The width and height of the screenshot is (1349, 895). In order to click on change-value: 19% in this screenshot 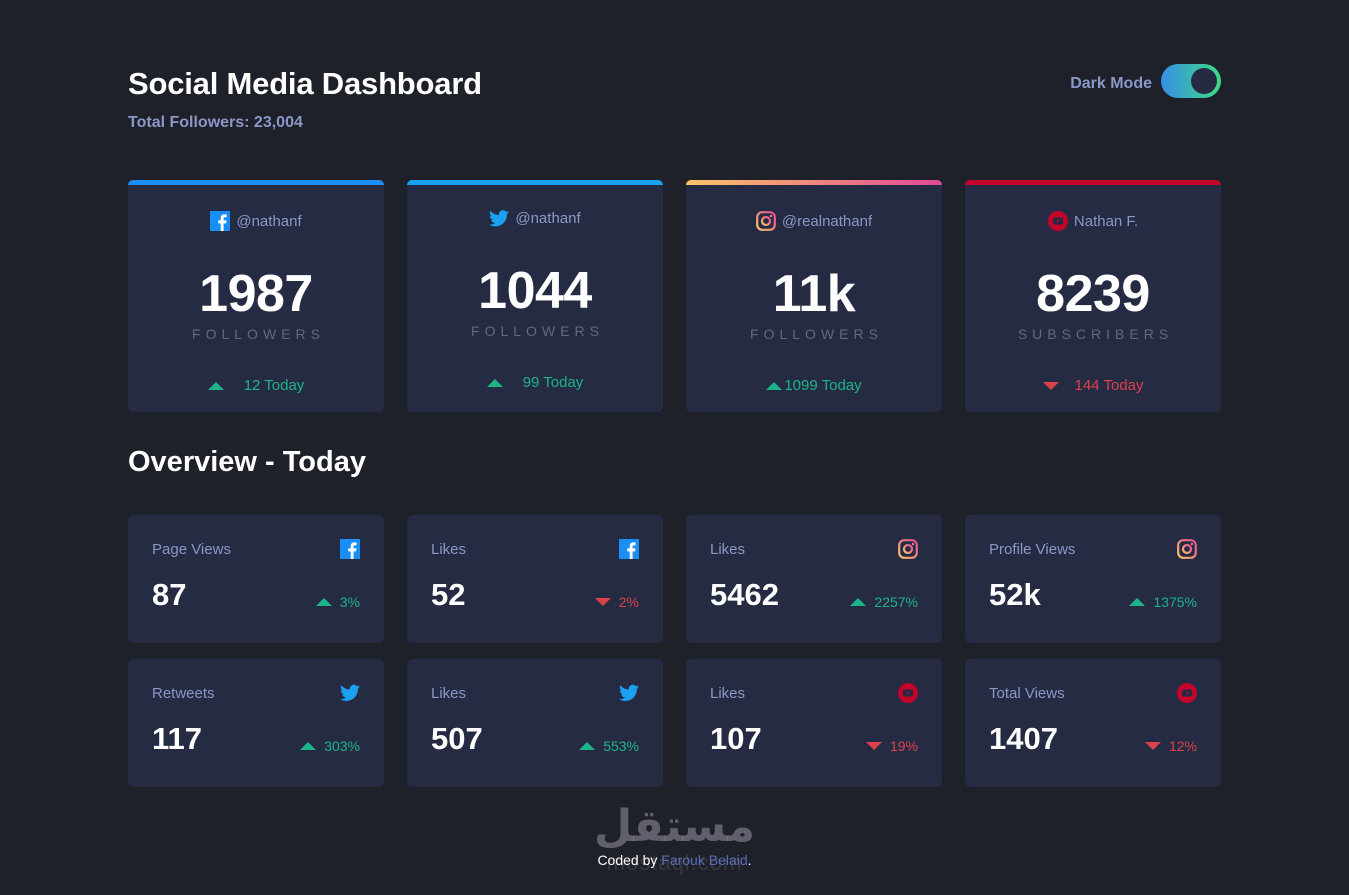, I will do `click(903, 746)`.